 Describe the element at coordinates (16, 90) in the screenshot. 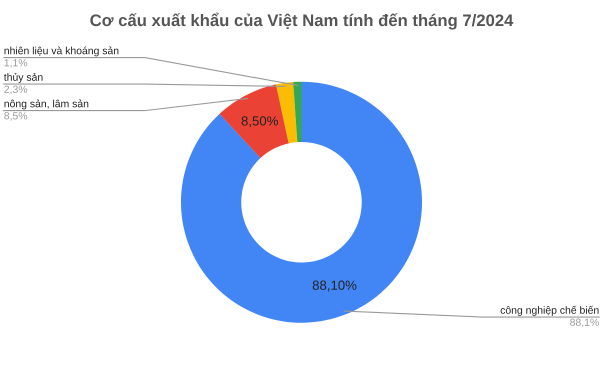

I see `text: 2,3%` at that location.